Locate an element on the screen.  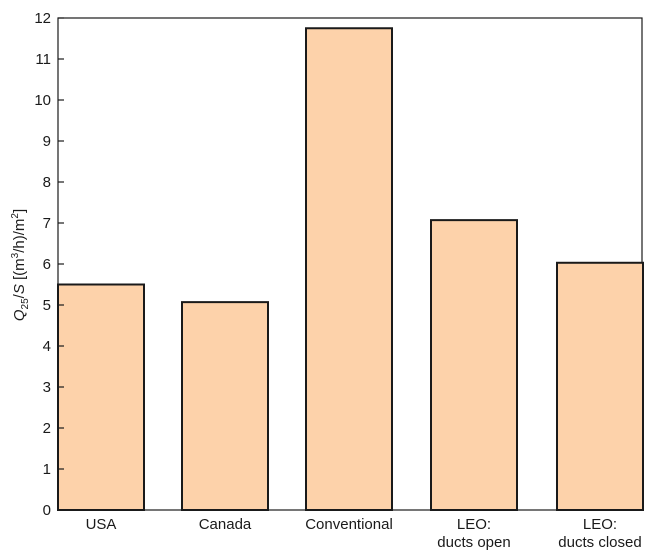
y-tick-label: 1 is located at coordinates (47, 469).